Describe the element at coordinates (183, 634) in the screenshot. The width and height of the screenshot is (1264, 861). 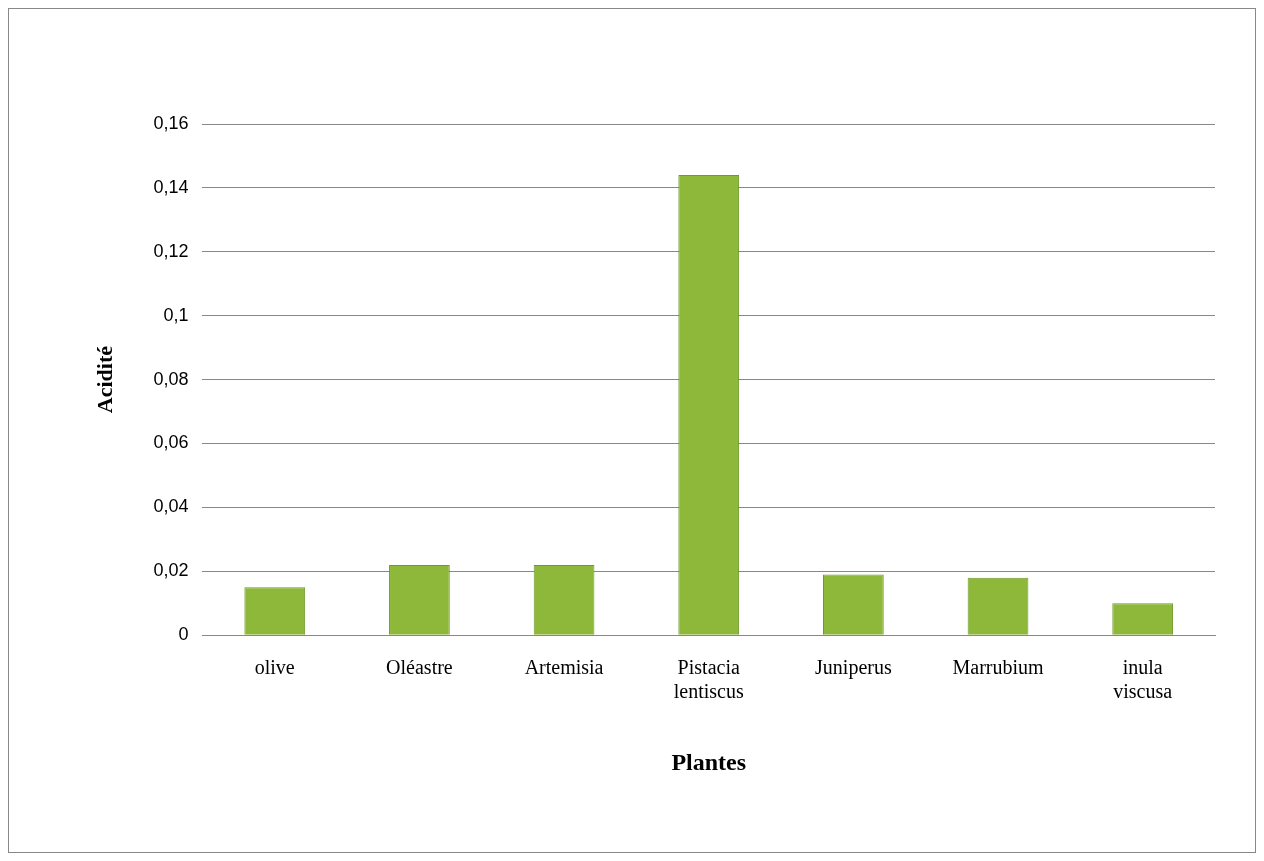
I see `y-tick-label: 0` at that location.